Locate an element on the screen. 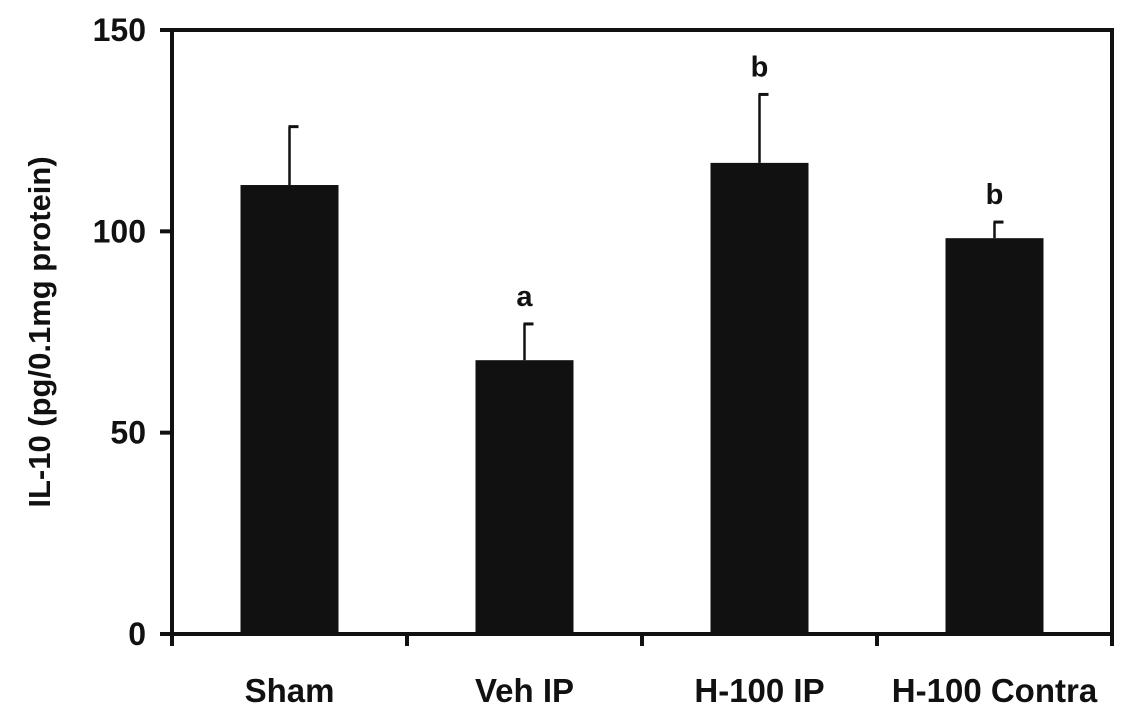  y-axis-ticks: 0 50 100 150 is located at coordinates (132, 332).